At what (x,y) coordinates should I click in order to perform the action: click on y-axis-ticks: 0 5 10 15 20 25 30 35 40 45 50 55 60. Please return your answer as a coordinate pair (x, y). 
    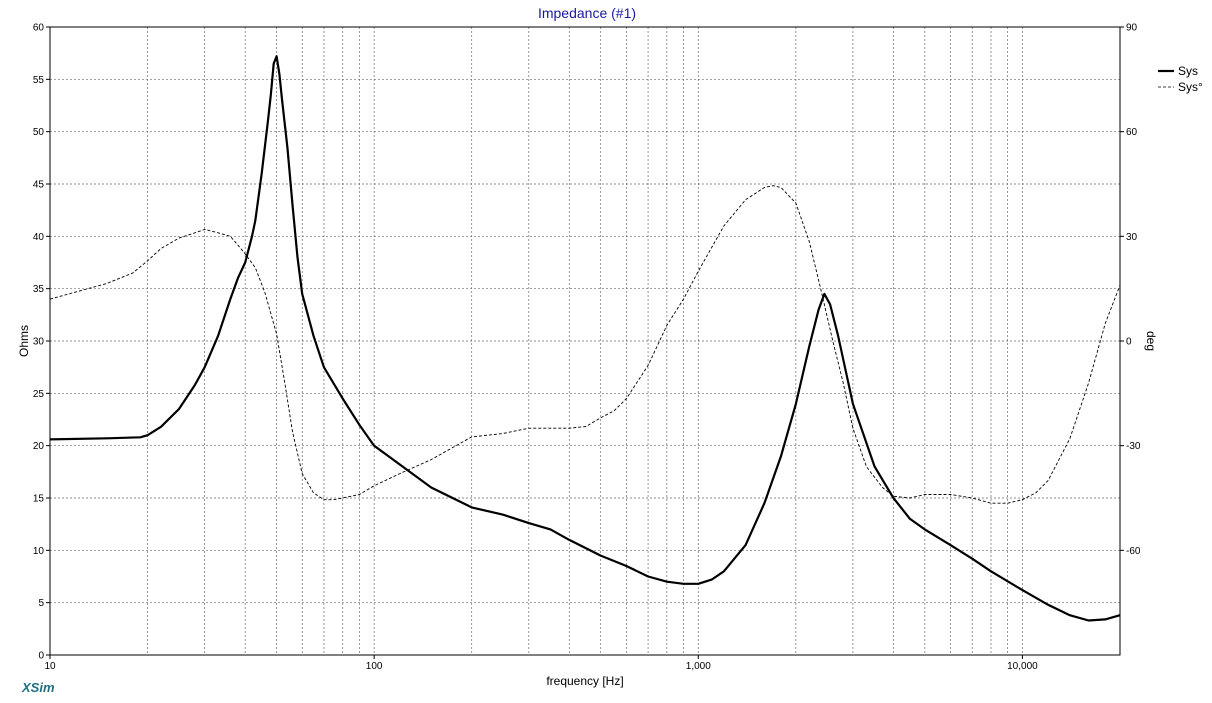
    Looking at the image, I should click on (41, 342).